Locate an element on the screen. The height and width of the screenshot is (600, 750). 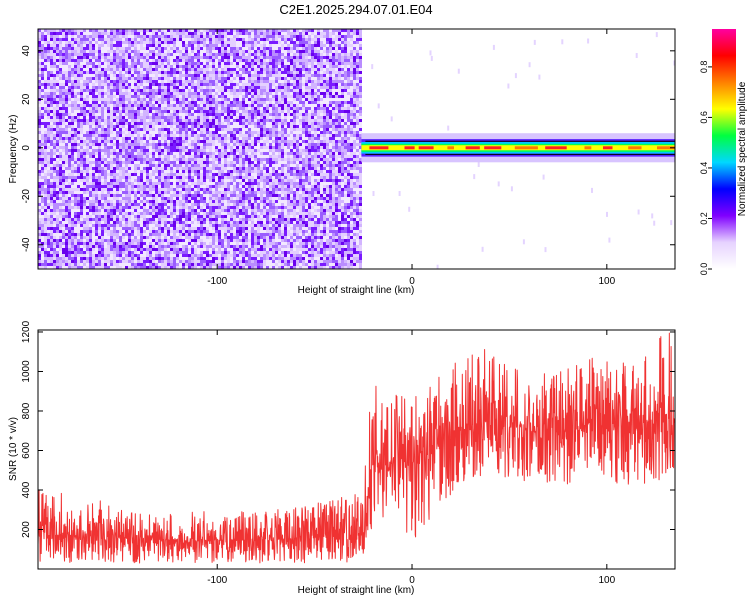
heatmap-cell-2073 is located at coordinates (102, 87).